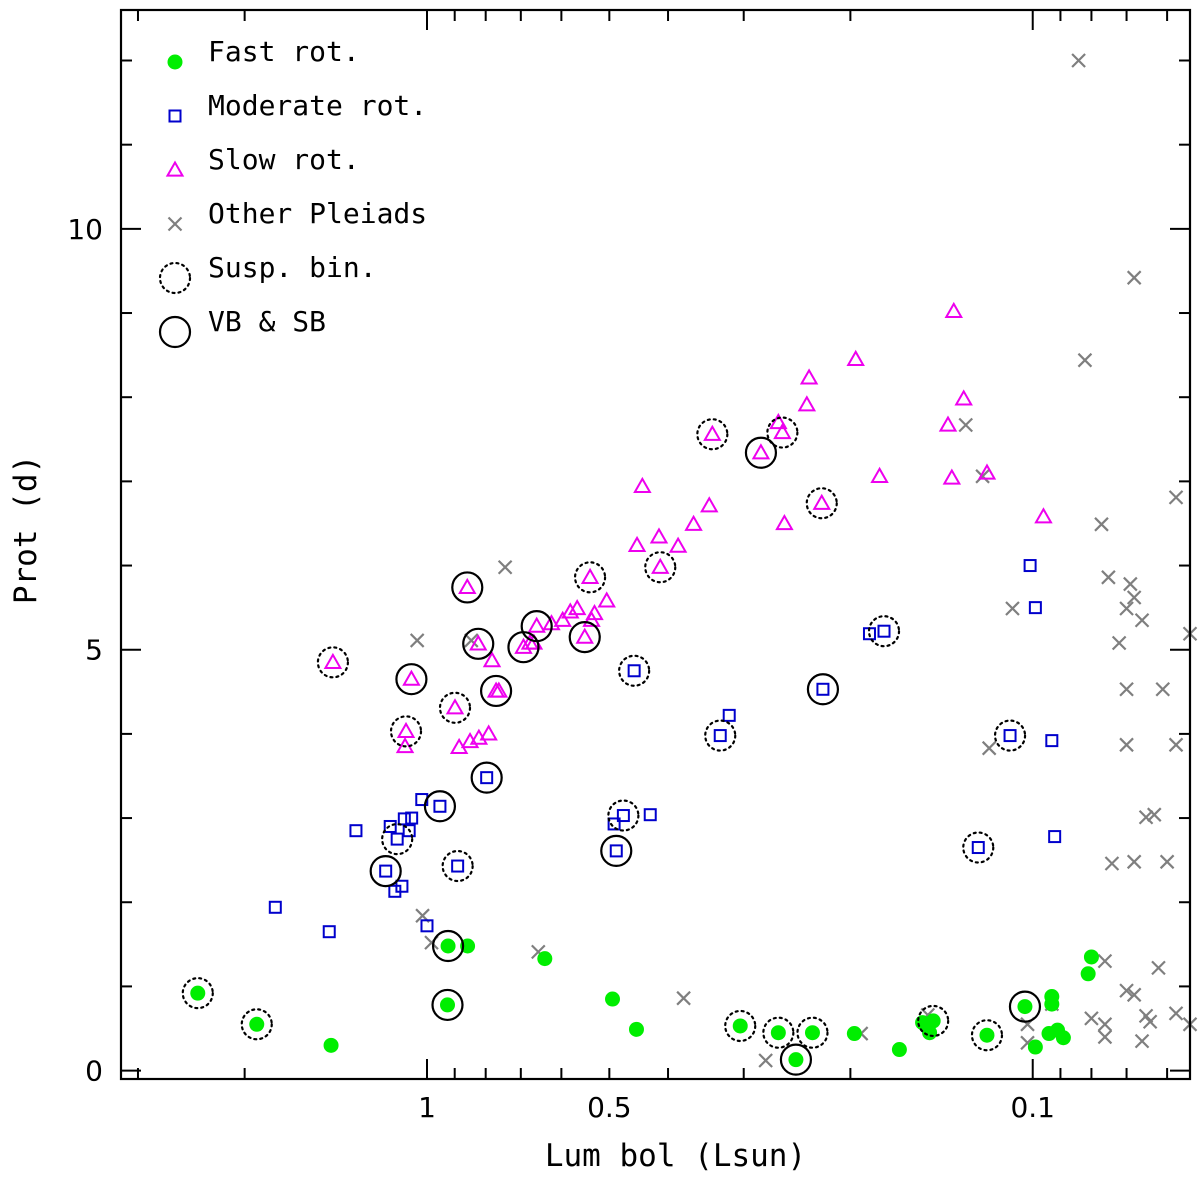  I want to click on y-tick-label: 0, so click(94, 1071).